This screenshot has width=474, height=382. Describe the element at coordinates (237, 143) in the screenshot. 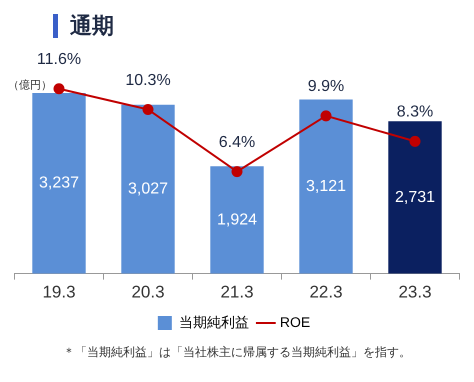

I see `data-label: 6.4%` at that location.